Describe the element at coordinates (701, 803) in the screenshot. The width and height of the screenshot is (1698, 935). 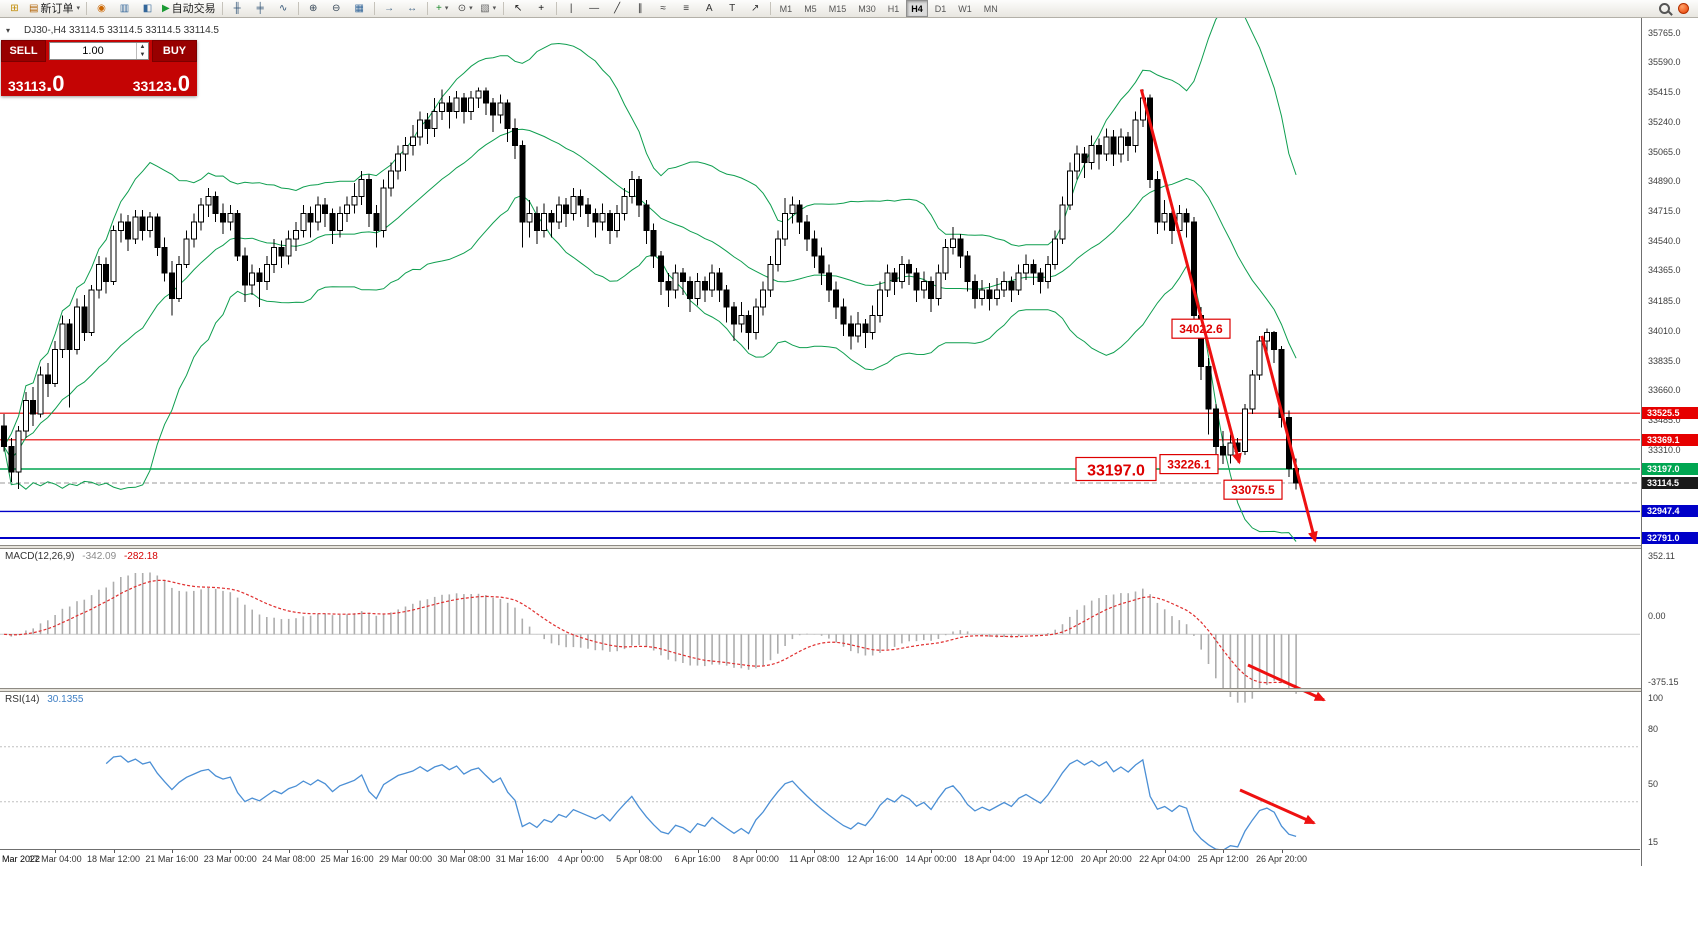
I see `rsi-line` at that location.